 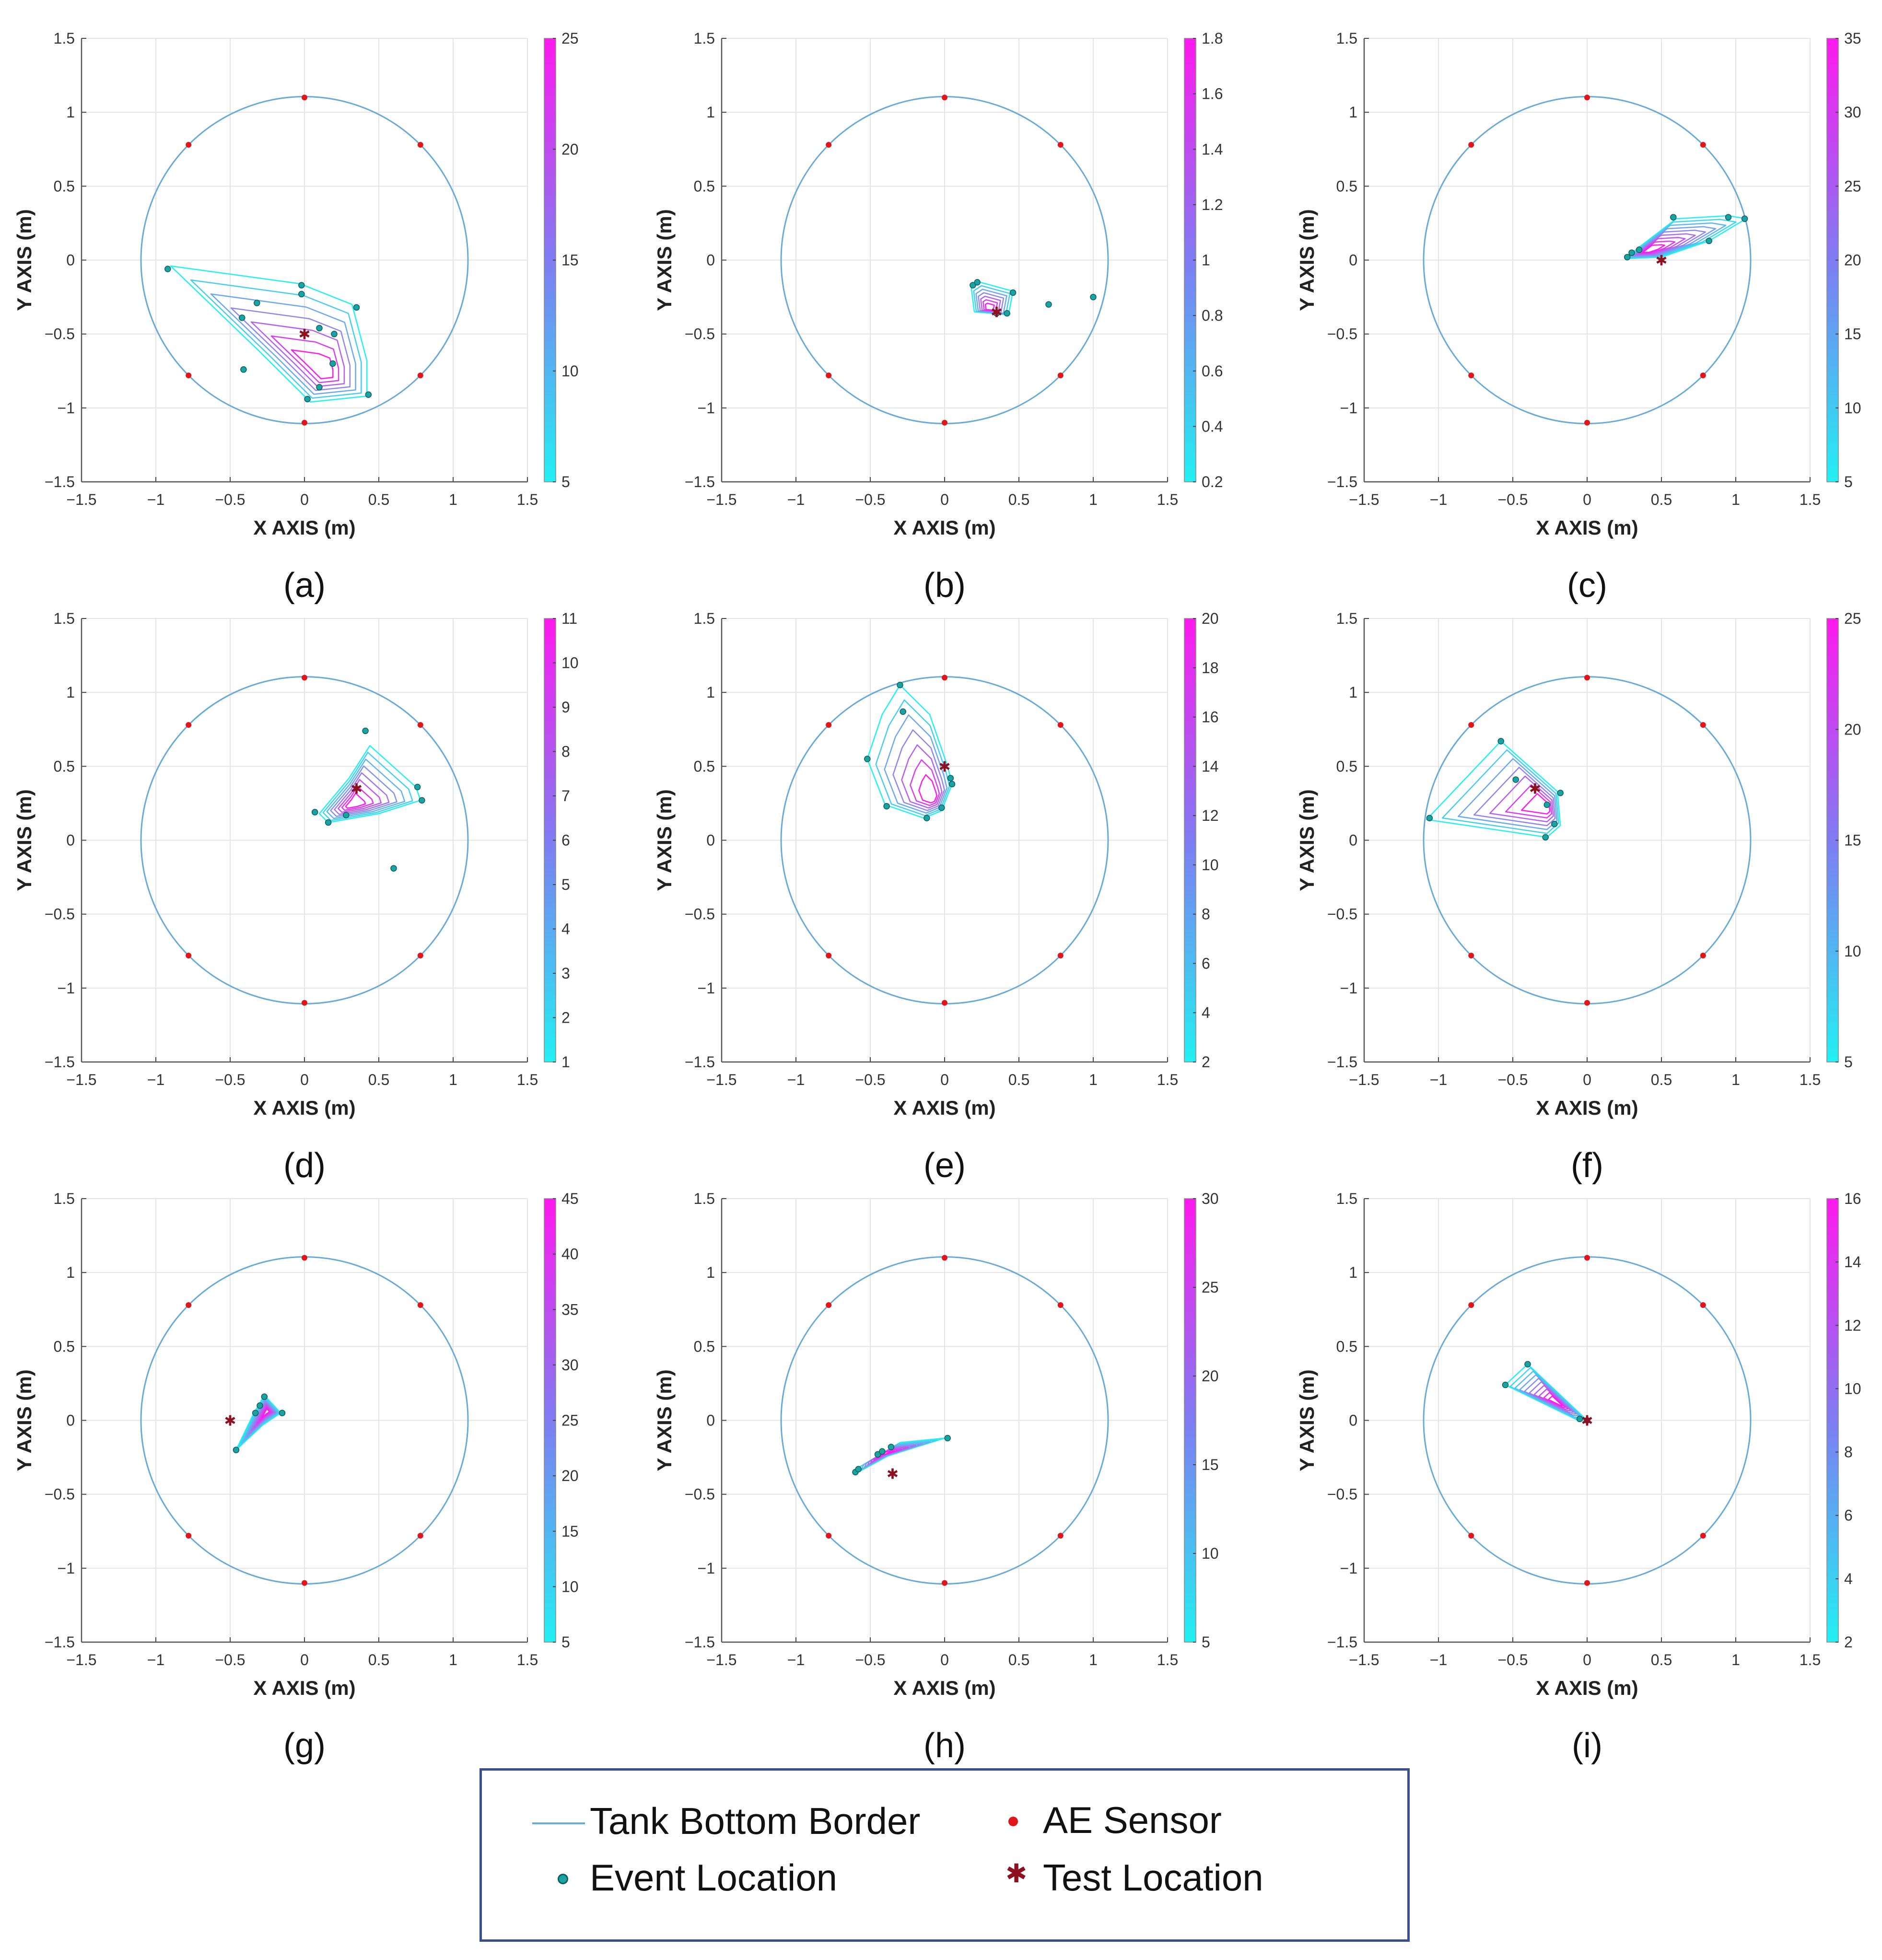 What do you see at coordinates (1210, 1198) in the screenshot?
I see `colorbar-tick-label: 30` at bounding box center [1210, 1198].